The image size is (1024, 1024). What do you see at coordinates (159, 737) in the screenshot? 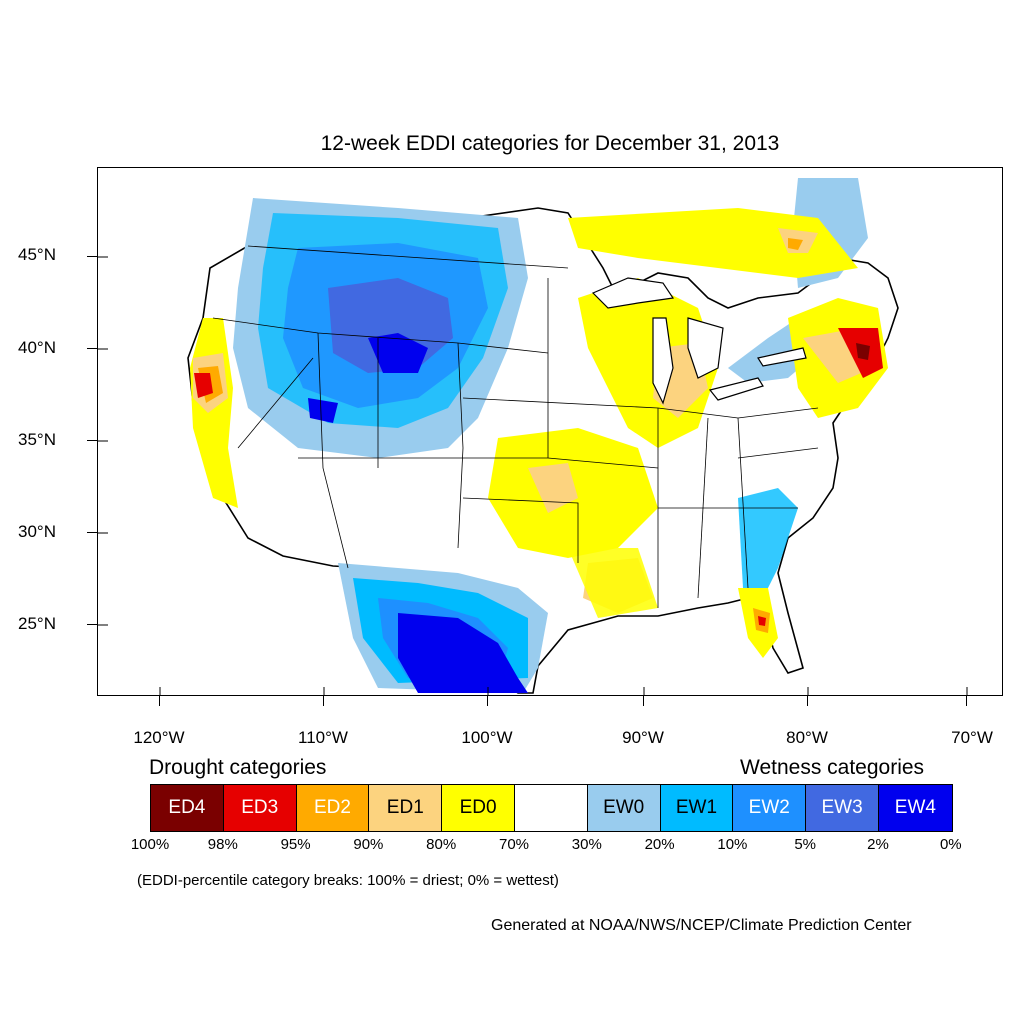
I see `lon-label-120: 120°W` at bounding box center [159, 737].